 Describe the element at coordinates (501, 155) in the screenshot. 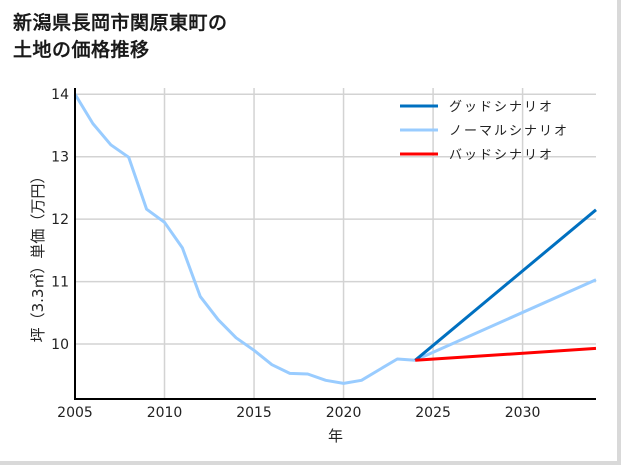

I see `legend-label: バッドシナリオ` at that location.